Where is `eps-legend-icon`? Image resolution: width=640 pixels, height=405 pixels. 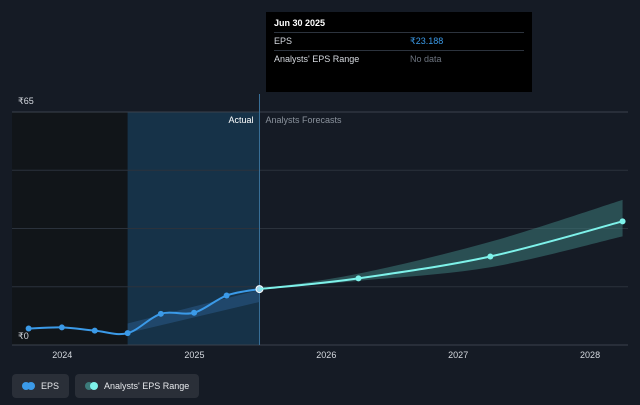 eps-legend-icon is located at coordinates (28, 386).